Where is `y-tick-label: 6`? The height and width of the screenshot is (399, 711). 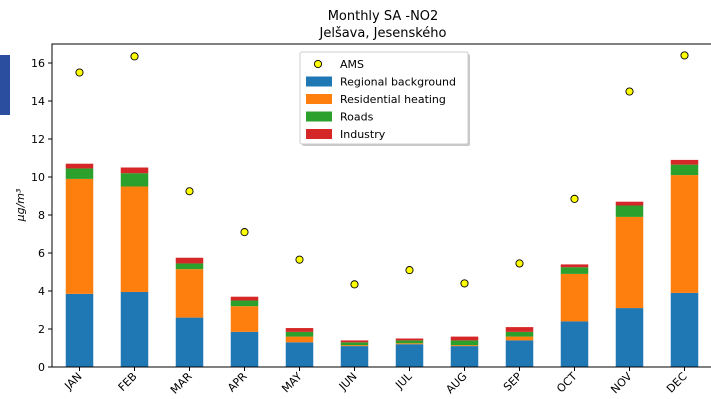 y-tick-label: 6 is located at coordinates (41, 253).